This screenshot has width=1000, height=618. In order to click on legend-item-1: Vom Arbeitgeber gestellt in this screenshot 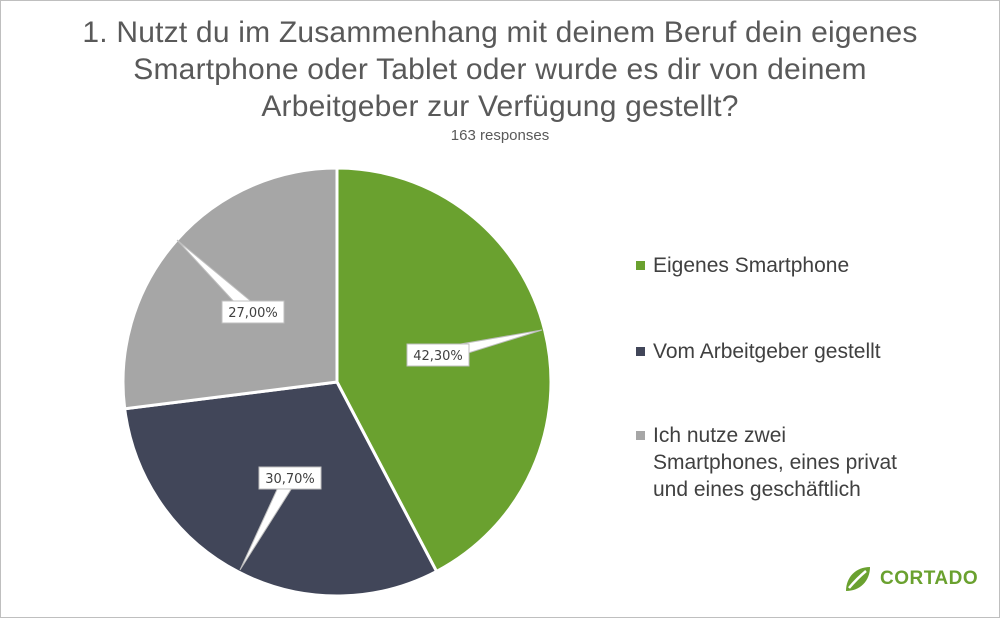, I will do `click(774, 351)`.